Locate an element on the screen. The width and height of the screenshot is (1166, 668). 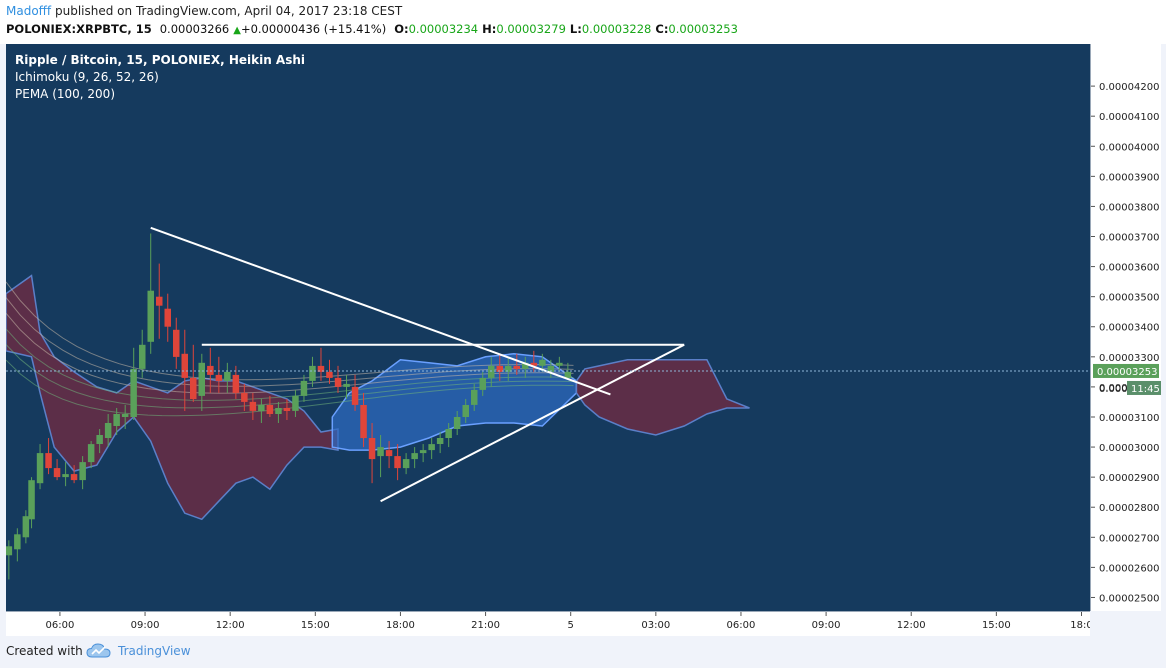
price-tick-label: 0.00003100 is located at coordinates (1129, 418).